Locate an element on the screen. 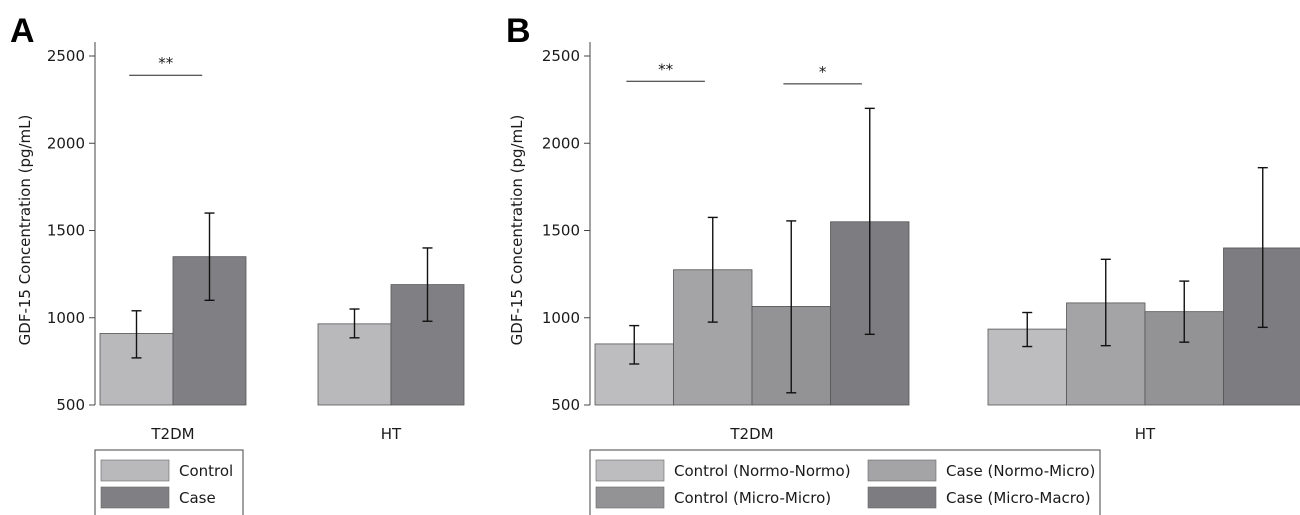  legend-label: Control is located at coordinates (206, 471).